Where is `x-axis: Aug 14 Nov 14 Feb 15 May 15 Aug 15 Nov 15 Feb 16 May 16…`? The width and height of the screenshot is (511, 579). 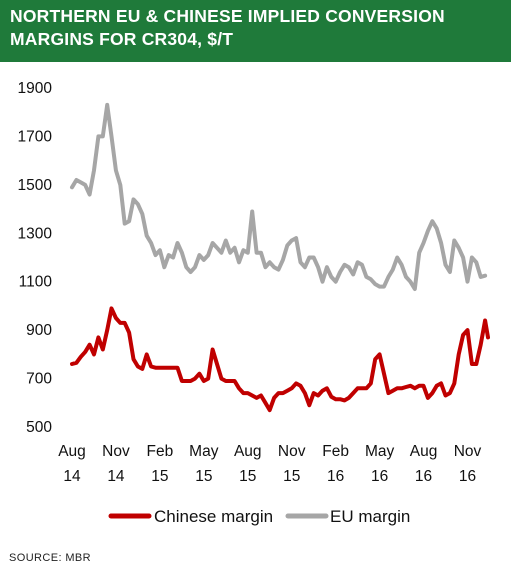
x-axis: Aug 14 Nov 14 Feb 15 May 15 Aug 15 Nov 15 Feb 16 May 16… is located at coordinates (269, 464).